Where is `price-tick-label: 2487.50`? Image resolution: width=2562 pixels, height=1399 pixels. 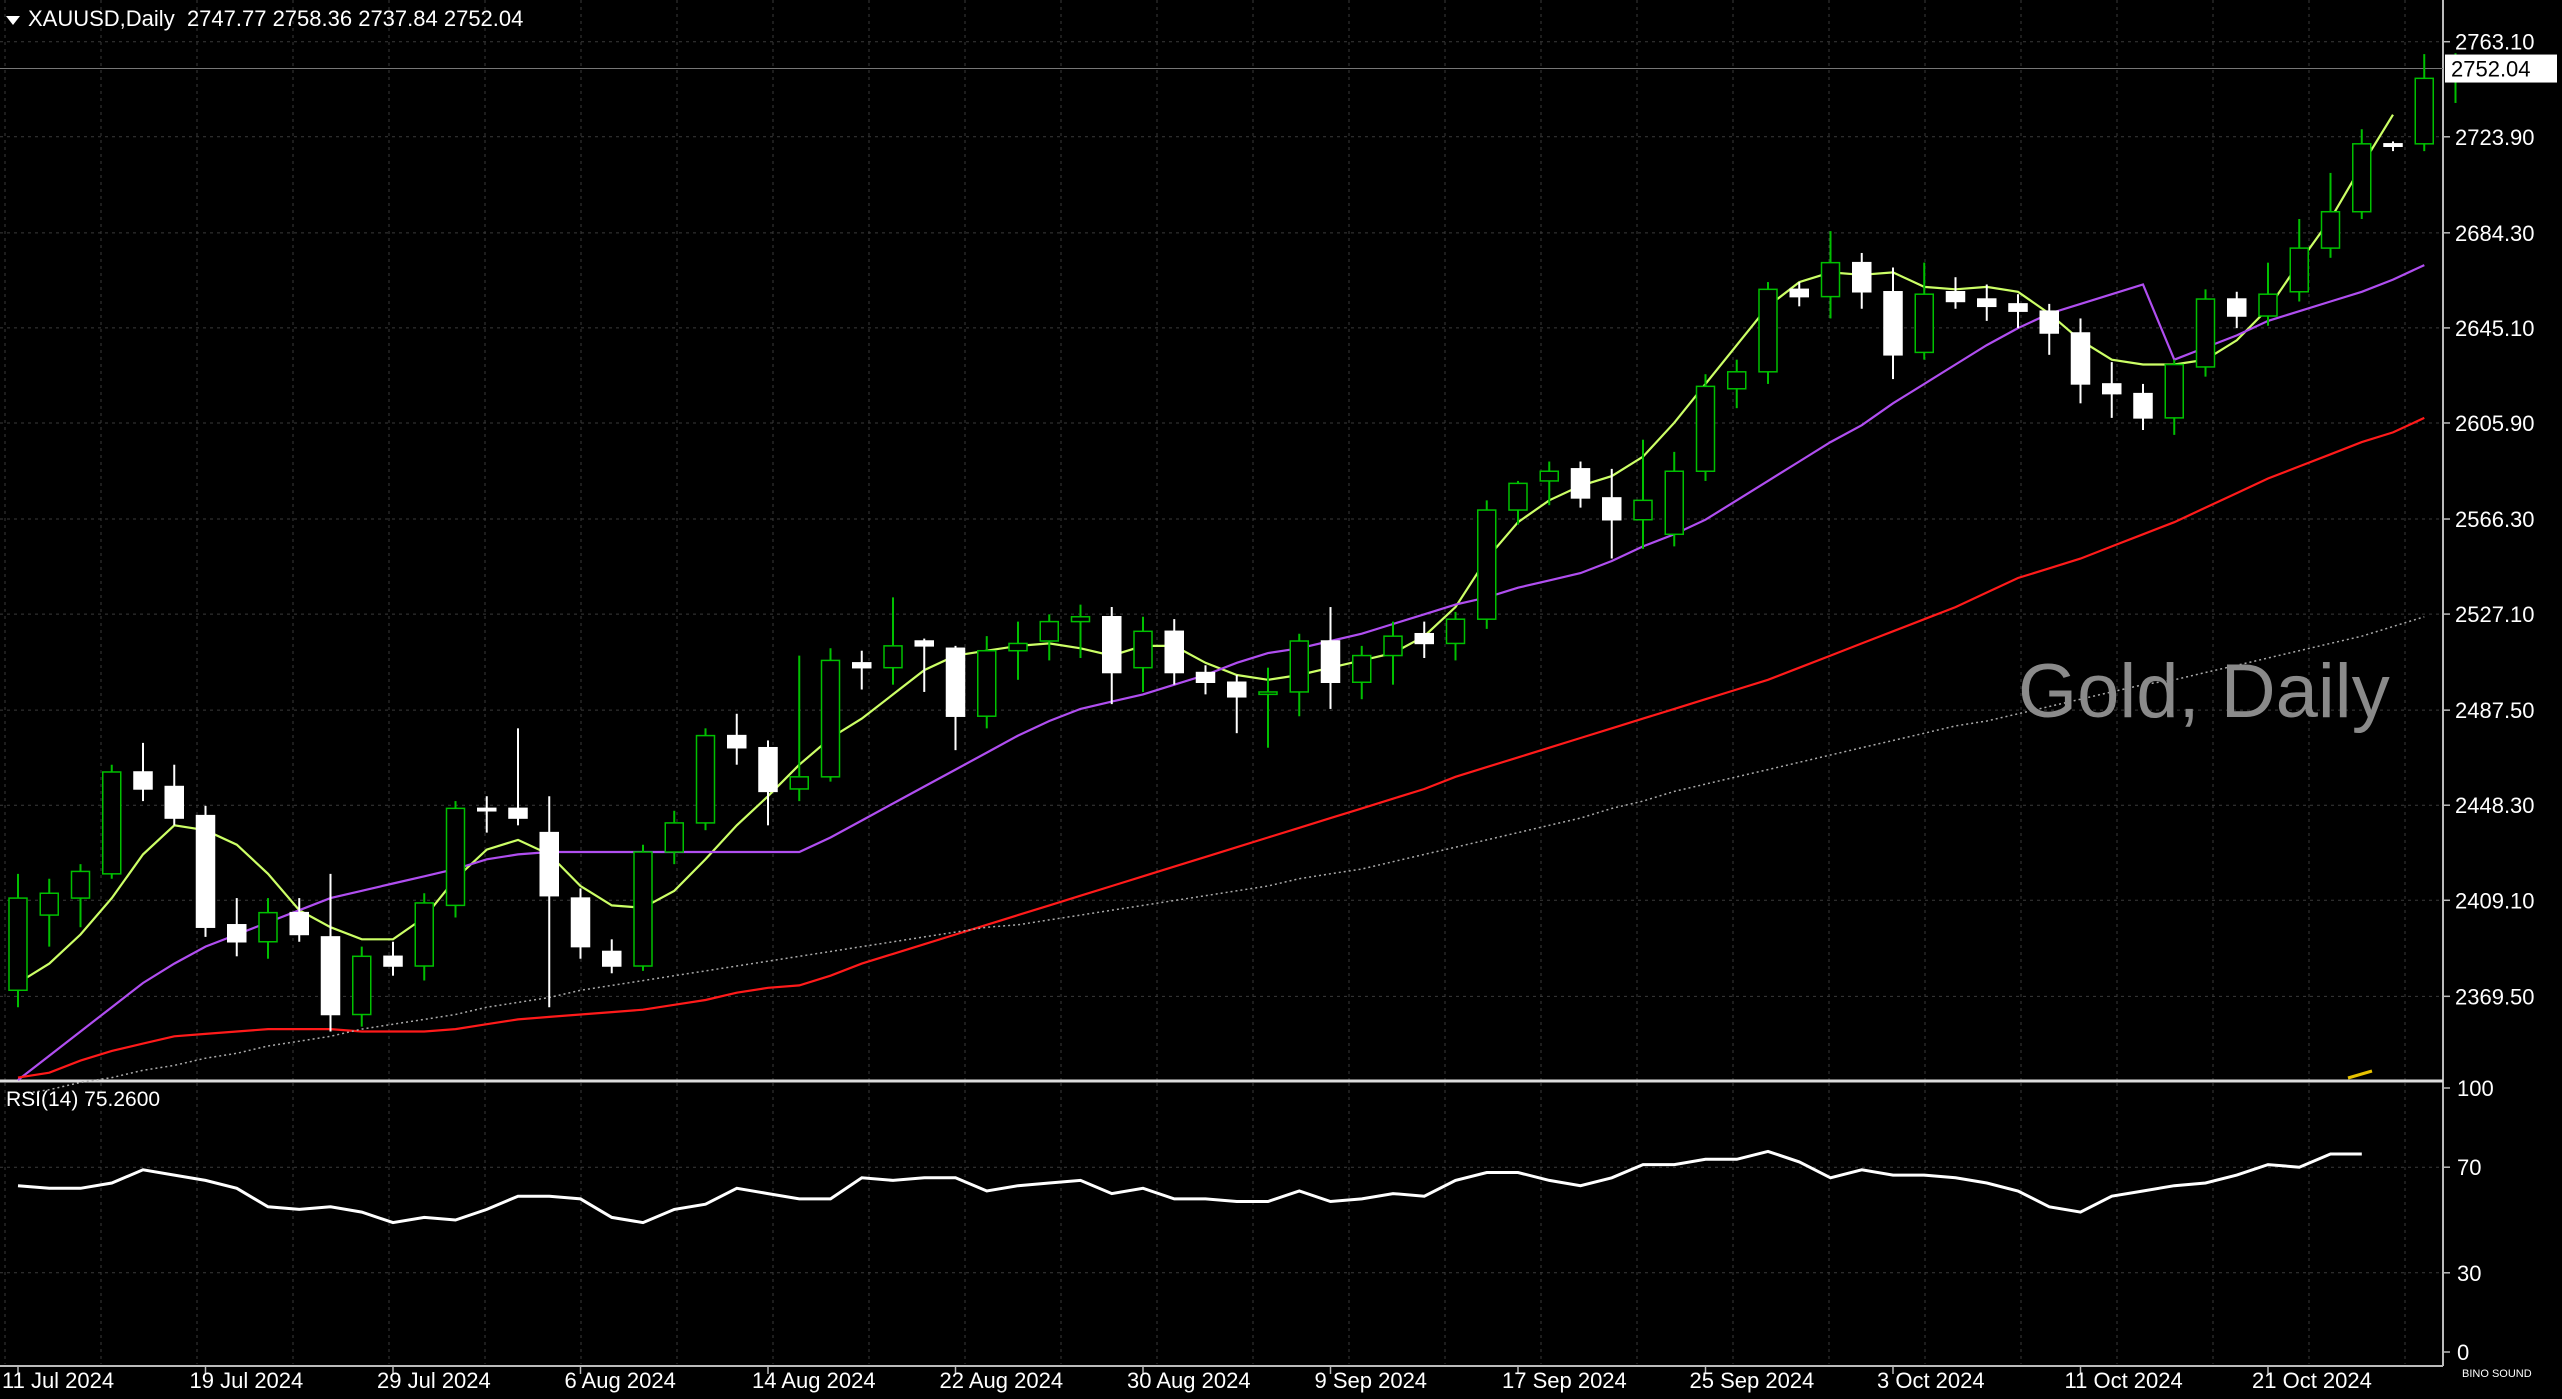 price-tick-label: 2487.50 is located at coordinates (2495, 710).